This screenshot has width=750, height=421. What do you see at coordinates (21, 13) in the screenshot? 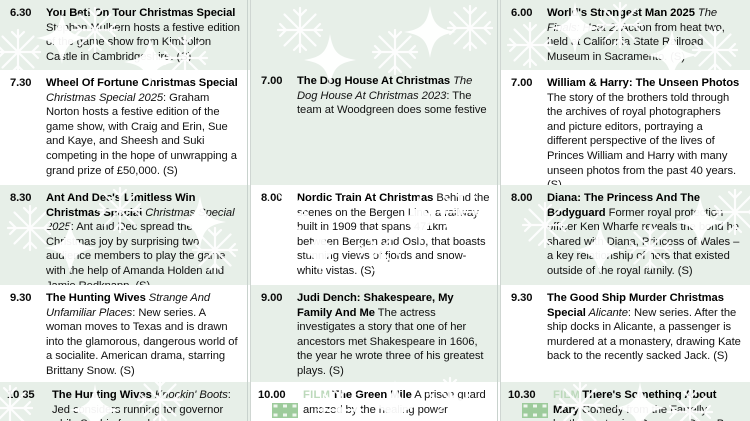
I see `programme-time: 6.30` at bounding box center [21, 13].